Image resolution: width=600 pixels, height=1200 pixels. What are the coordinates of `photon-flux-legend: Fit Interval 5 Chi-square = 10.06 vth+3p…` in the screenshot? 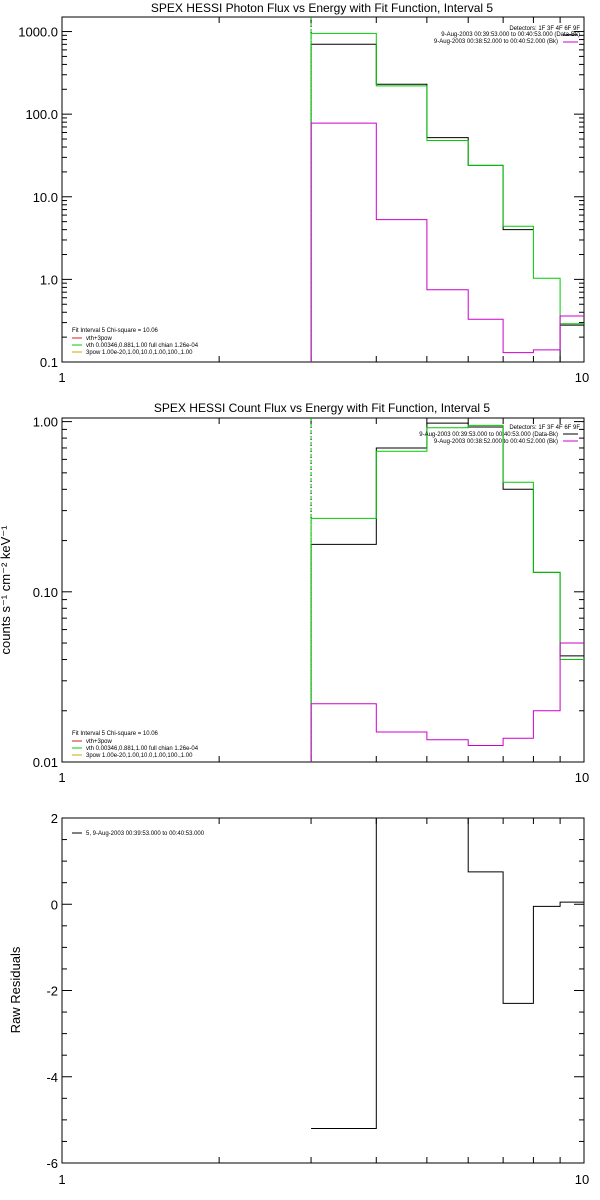 It's located at (135, 342).